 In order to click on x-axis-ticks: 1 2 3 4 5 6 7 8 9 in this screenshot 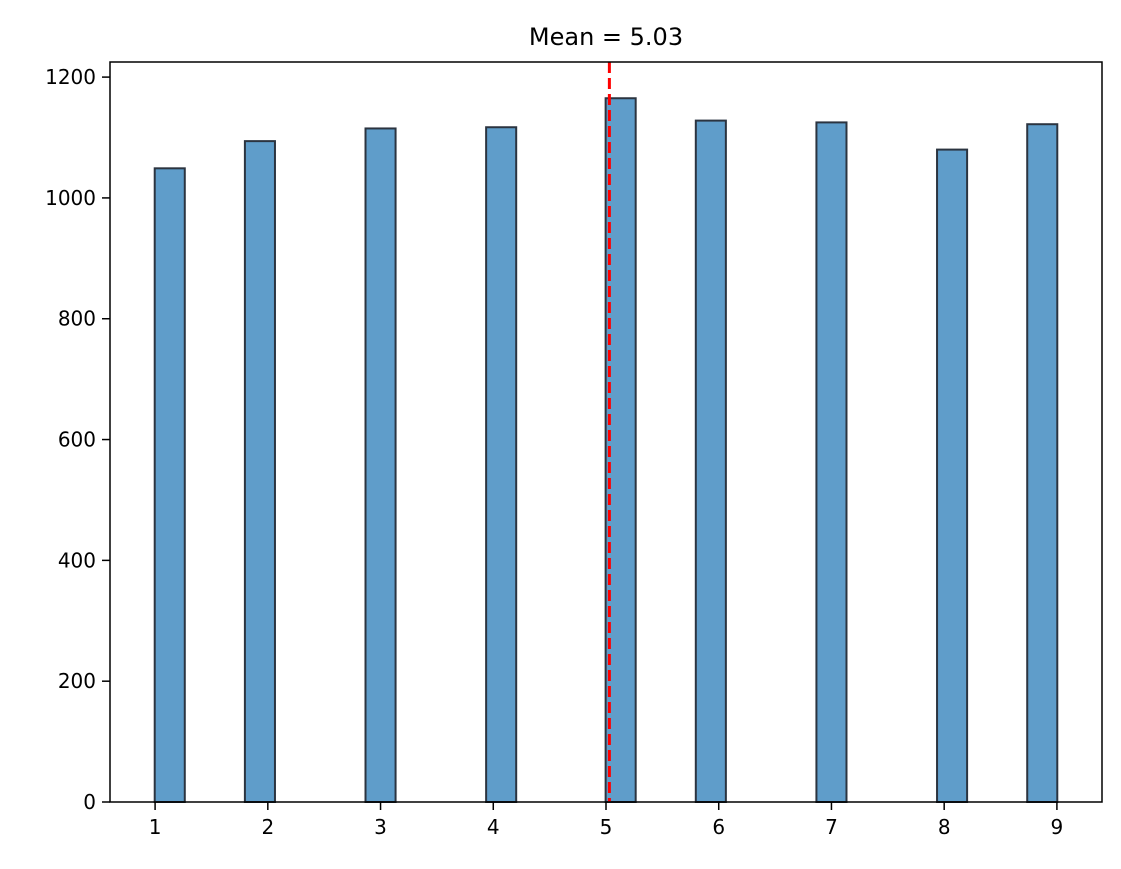, I will do `click(606, 820)`.